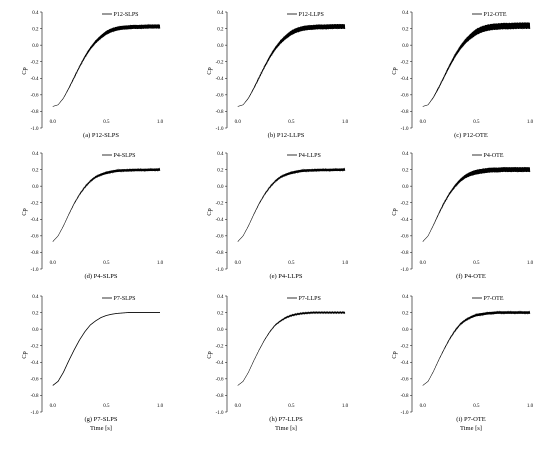  What do you see at coordinates (494, 156) in the screenshot?
I see `legend-label: P4-OTE` at bounding box center [494, 156].